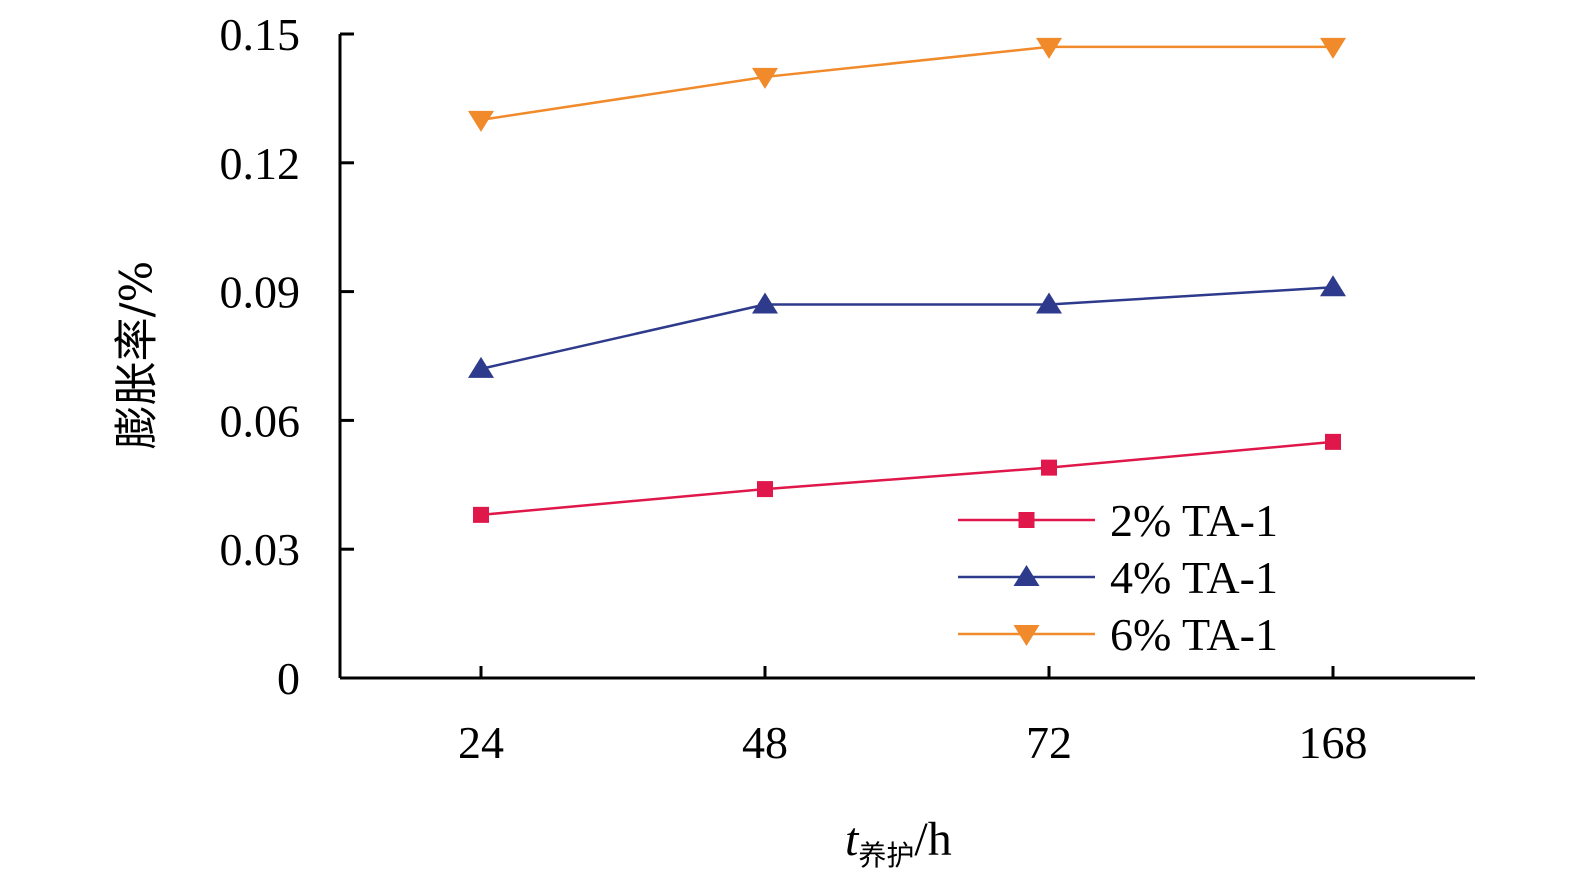  I want to click on y-tick-label: 0.03, so click(260, 549).